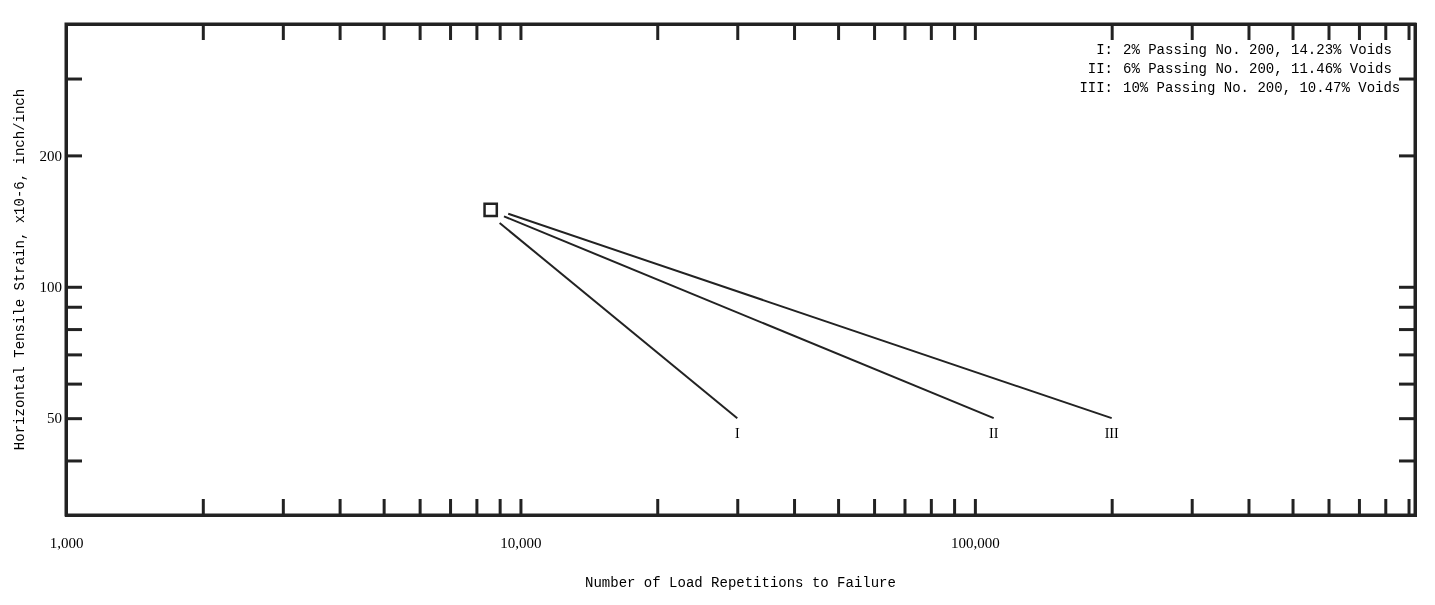 This screenshot has width=1435, height=605. What do you see at coordinates (54, 418) in the screenshot?
I see `y-tick-label: 50` at bounding box center [54, 418].